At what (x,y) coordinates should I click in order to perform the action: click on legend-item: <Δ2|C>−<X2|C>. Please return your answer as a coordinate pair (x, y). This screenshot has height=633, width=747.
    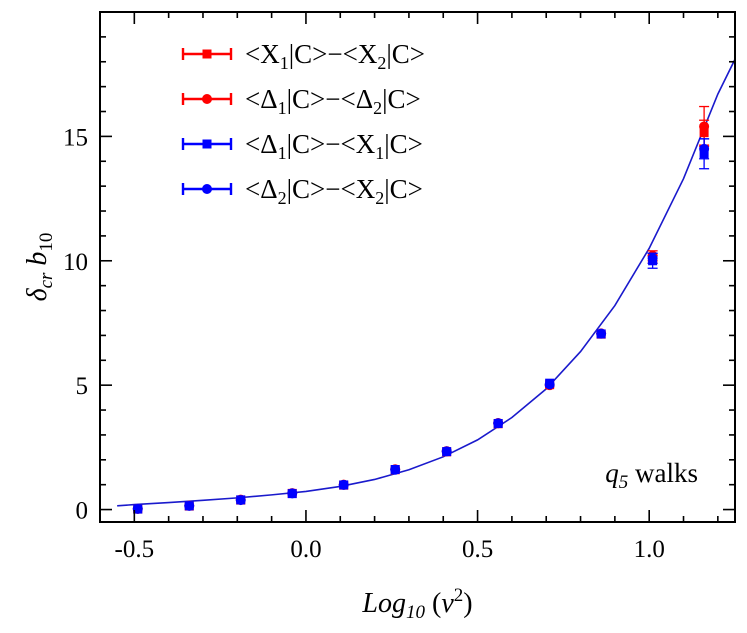
    Looking at the image, I should click on (302, 191).